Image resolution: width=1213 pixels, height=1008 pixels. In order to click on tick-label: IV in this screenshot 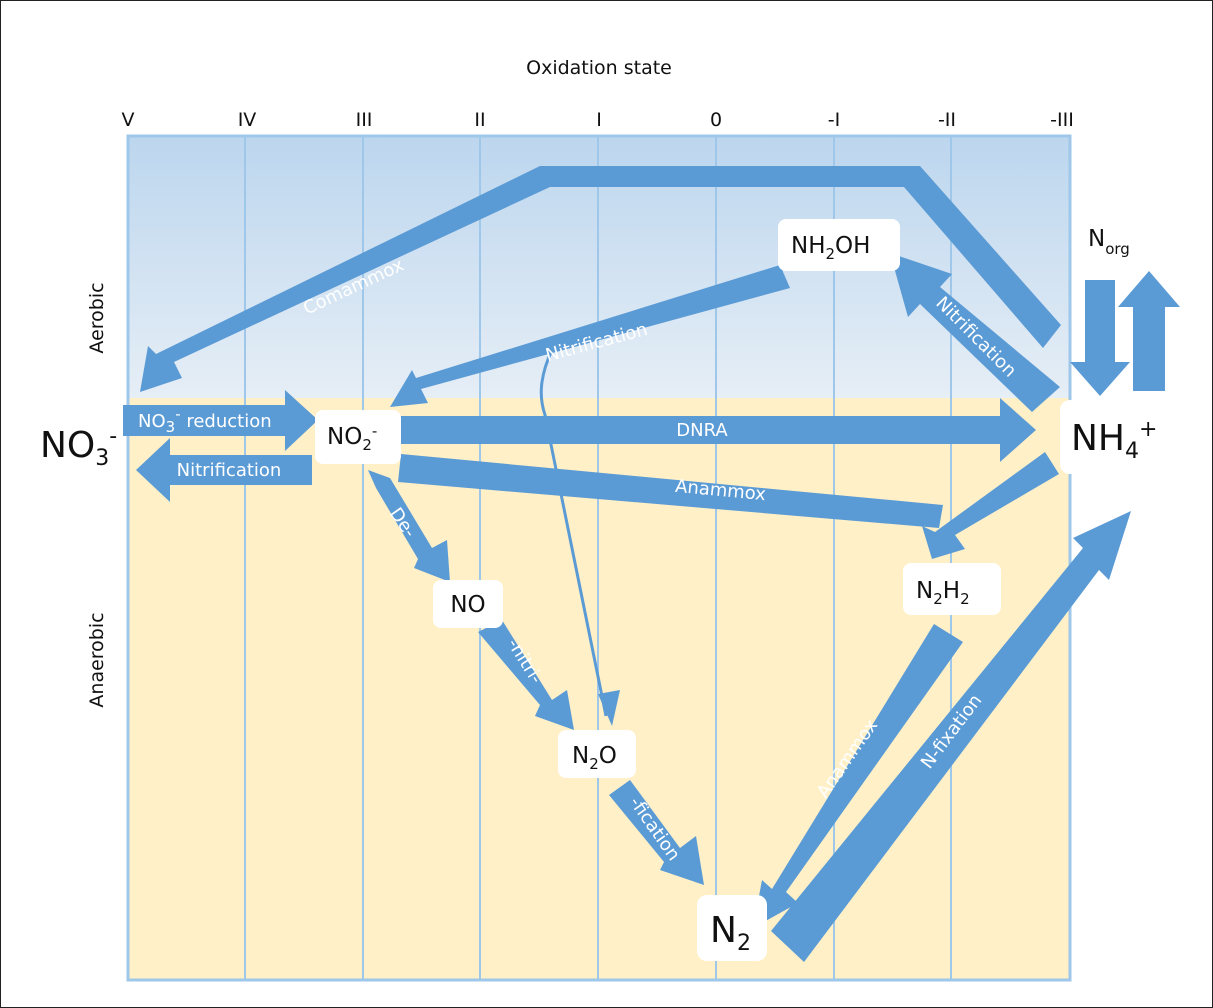, I will do `click(247, 120)`.